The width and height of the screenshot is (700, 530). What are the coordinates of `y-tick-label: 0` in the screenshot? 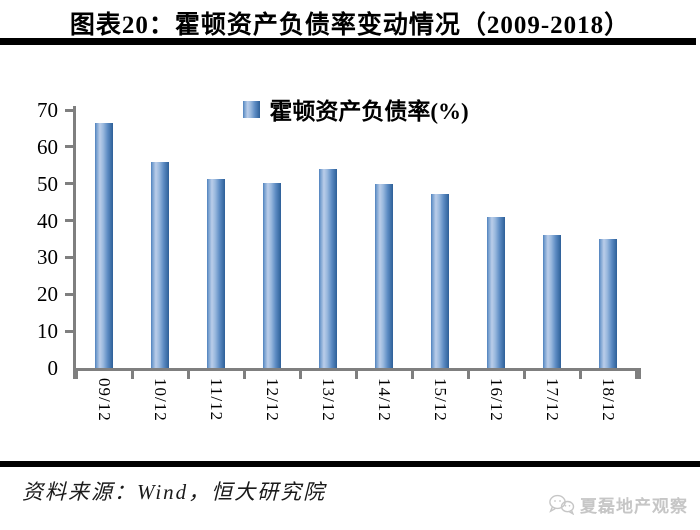 It's located at (53, 368).